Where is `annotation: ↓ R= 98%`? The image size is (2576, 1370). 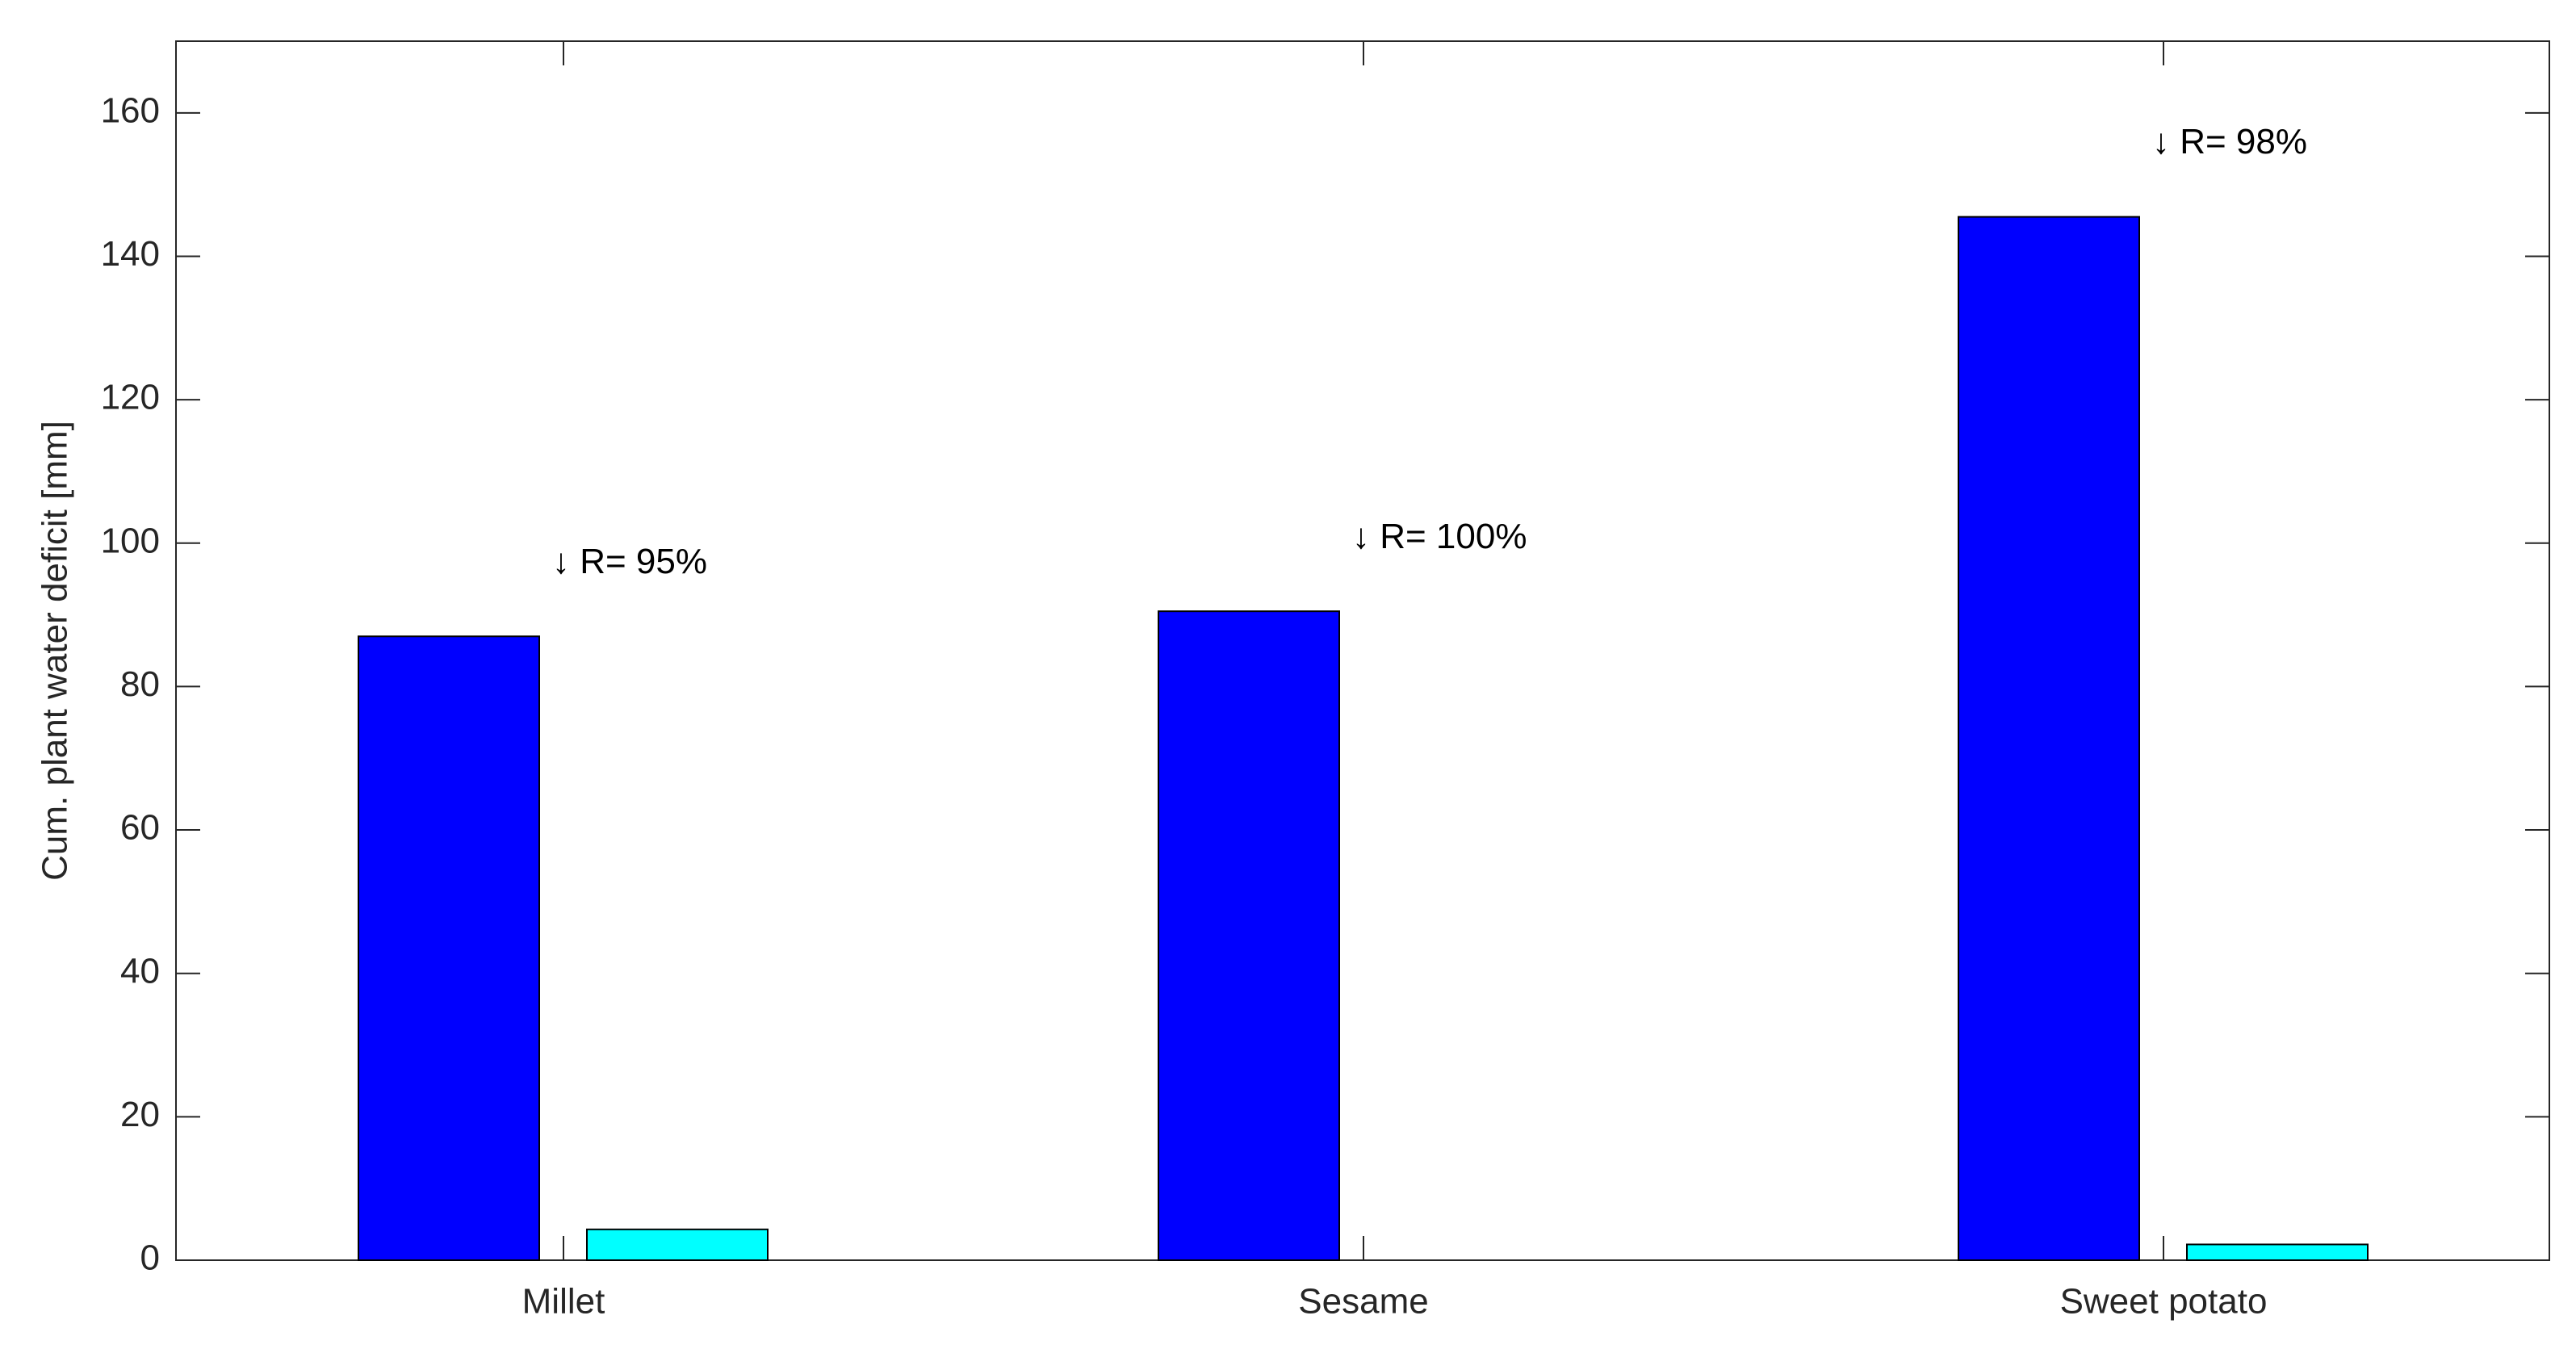
annotation: ↓ R= 98% is located at coordinates (2229, 141).